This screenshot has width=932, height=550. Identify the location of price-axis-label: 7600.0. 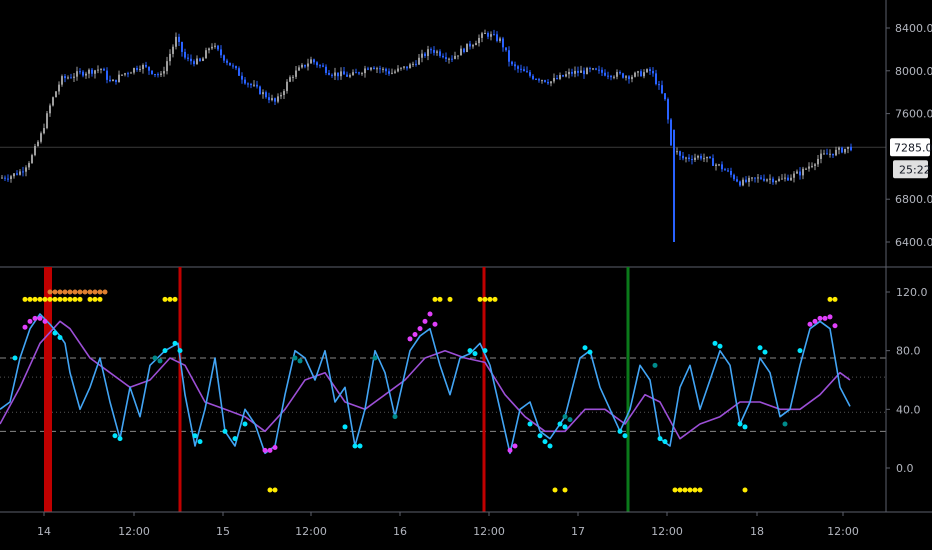
(913, 114).